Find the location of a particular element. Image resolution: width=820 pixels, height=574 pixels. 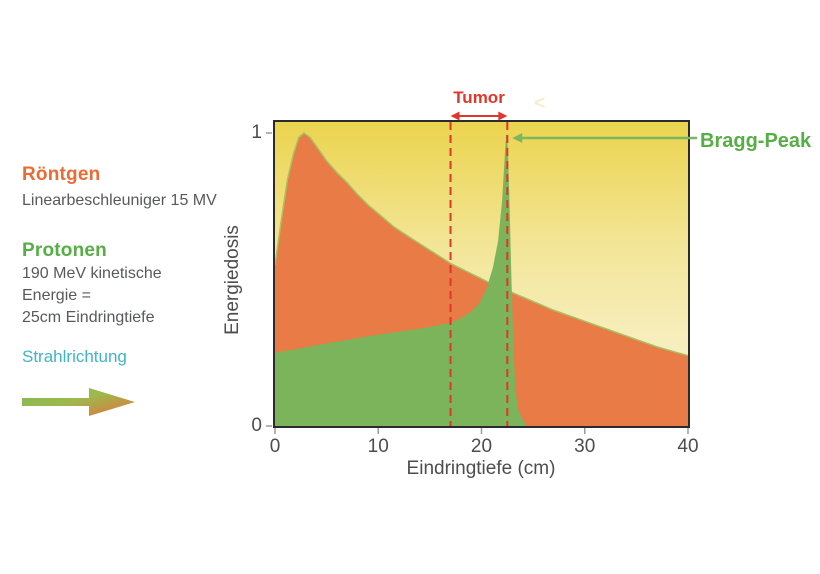

beam-direction-arrow-icon is located at coordinates (78, 402).